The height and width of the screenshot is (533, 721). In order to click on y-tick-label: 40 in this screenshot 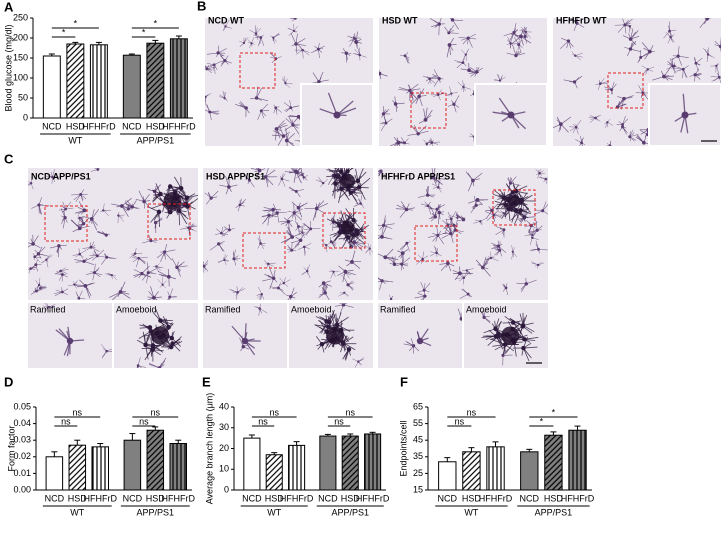, I will do `click(224, 406)`.